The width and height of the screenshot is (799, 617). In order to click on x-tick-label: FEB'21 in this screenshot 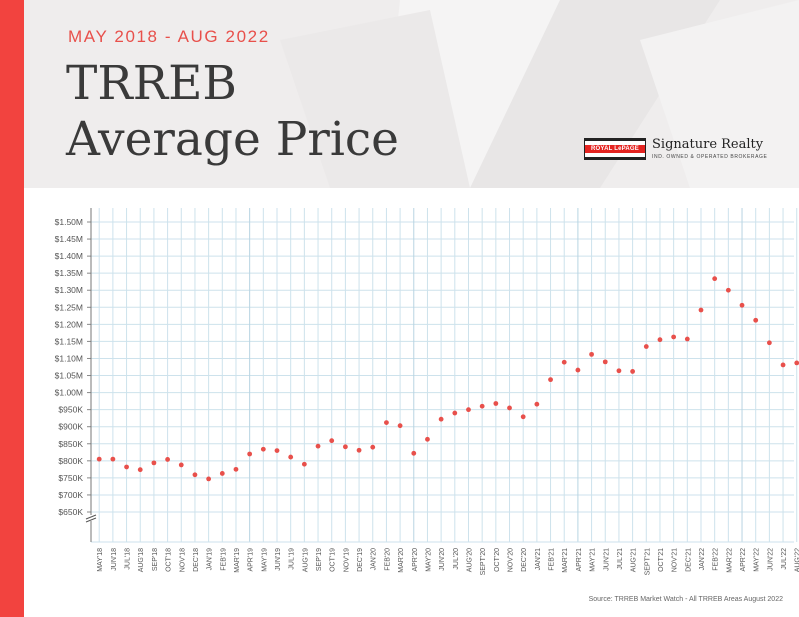, I will do `click(552, 559)`.